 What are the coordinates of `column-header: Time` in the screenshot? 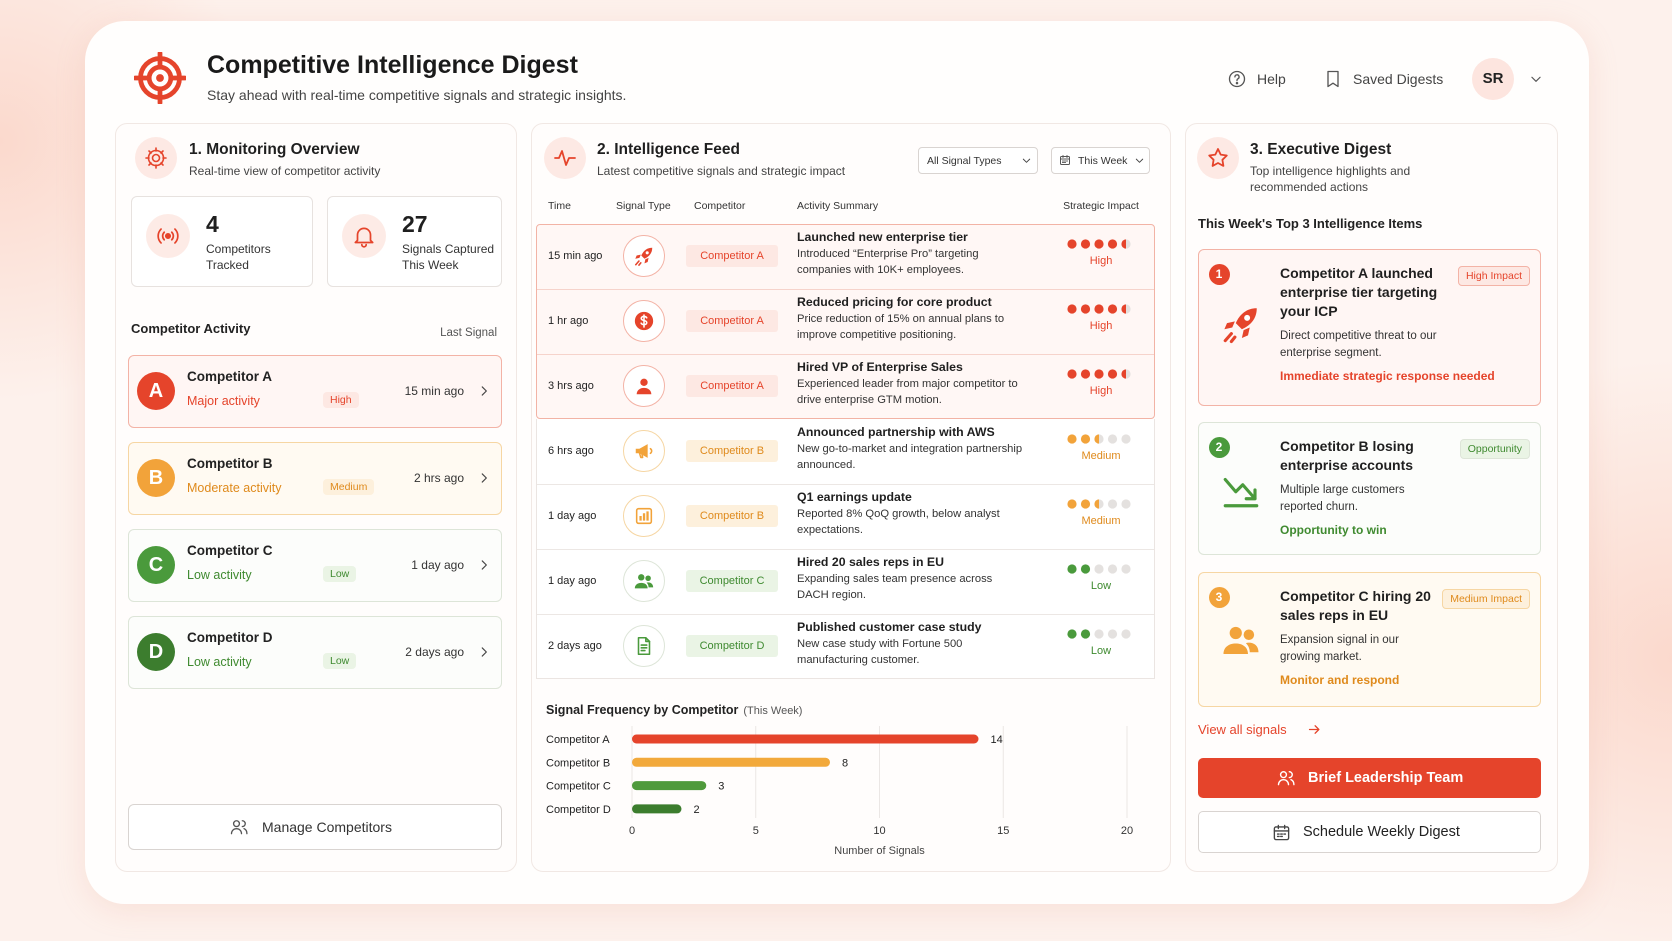 It's located at (559, 206).